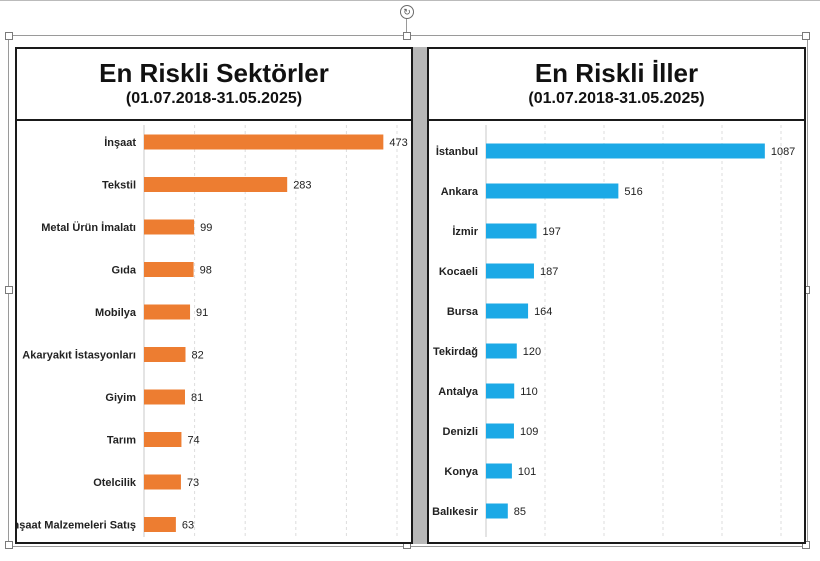  What do you see at coordinates (616, 73) in the screenshot?
I see `provinces-chart-title: En Riskli İller` at bounding box center [616, 73].